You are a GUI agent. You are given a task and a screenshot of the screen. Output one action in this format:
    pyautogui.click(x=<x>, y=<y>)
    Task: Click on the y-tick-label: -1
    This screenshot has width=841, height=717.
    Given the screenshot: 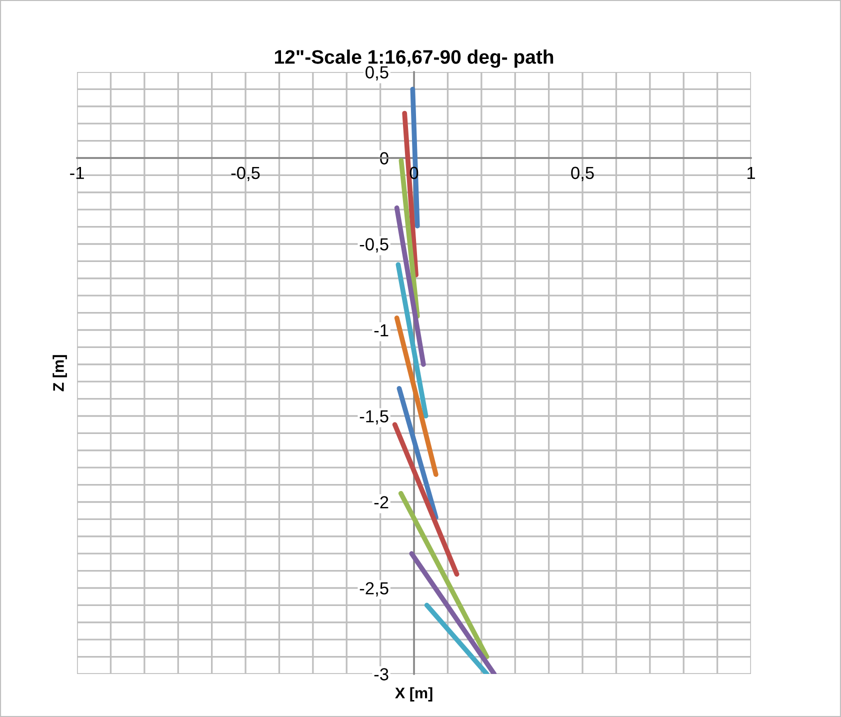 What is the action you would take?
    pyautogui.click(x=381, y=330)
    